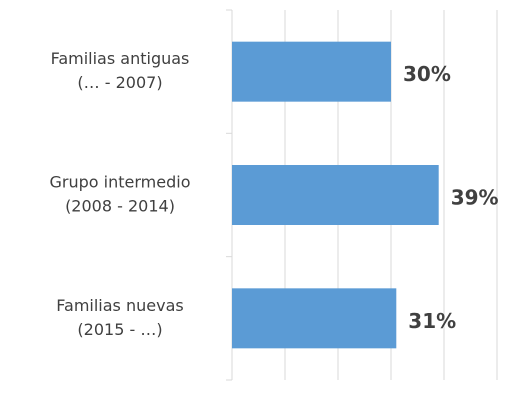 Image resolution: width=508 pixels, height=402 pixels. Describe the element at coordinates (475, 198) in the screenshot. I see `data-label: 39%` at that location.